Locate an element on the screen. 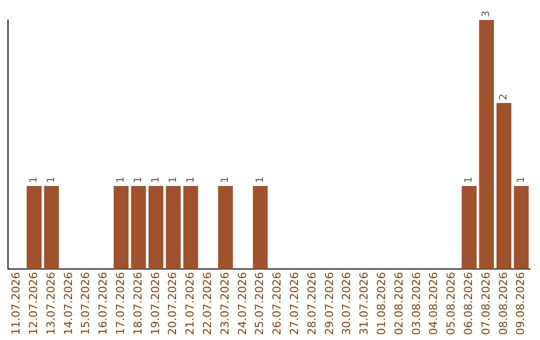 The width and height of the screenshot is (540, 340). x-tick-label: 05.08.2026 is located at coordinates (451, 304).